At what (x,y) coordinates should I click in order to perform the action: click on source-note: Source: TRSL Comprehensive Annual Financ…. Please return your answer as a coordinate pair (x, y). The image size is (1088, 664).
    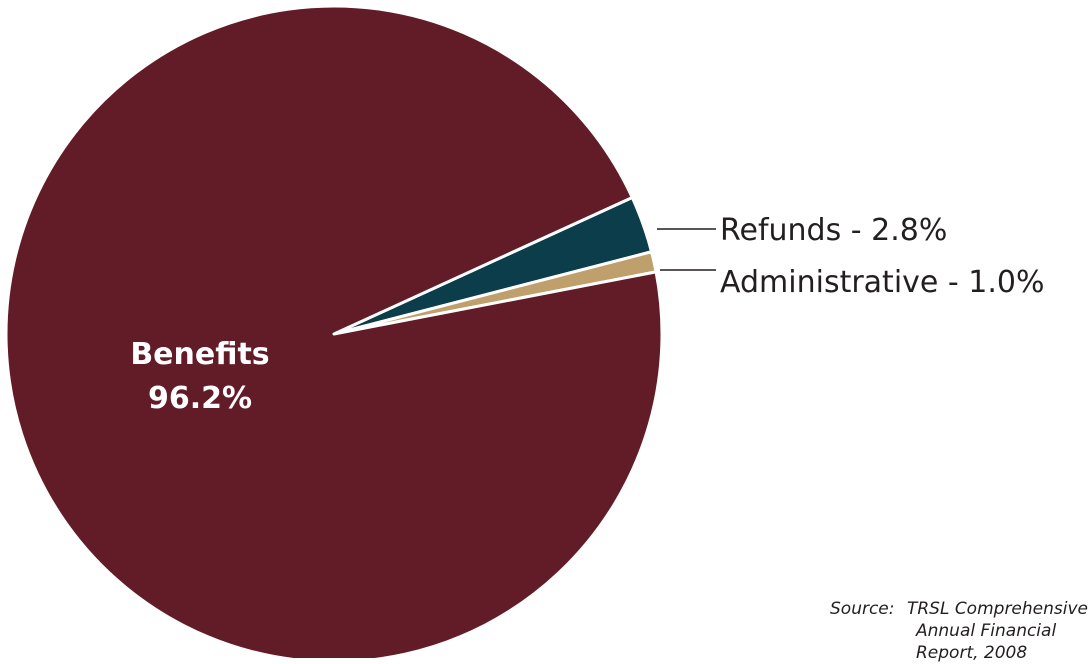
    Looking at the image, I should click on (959, 631).